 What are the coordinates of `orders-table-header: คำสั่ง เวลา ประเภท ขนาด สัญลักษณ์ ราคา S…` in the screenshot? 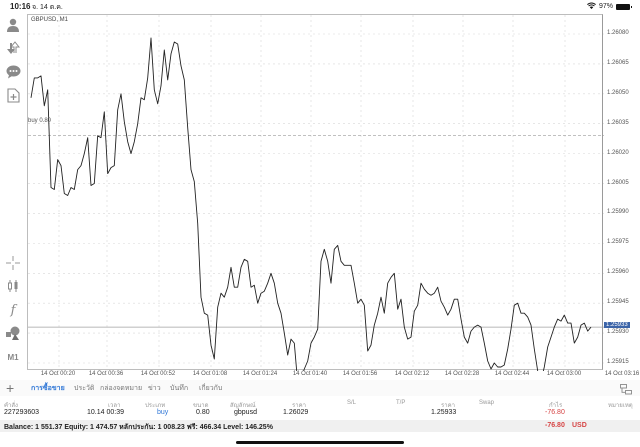 It's located at (320, 403).